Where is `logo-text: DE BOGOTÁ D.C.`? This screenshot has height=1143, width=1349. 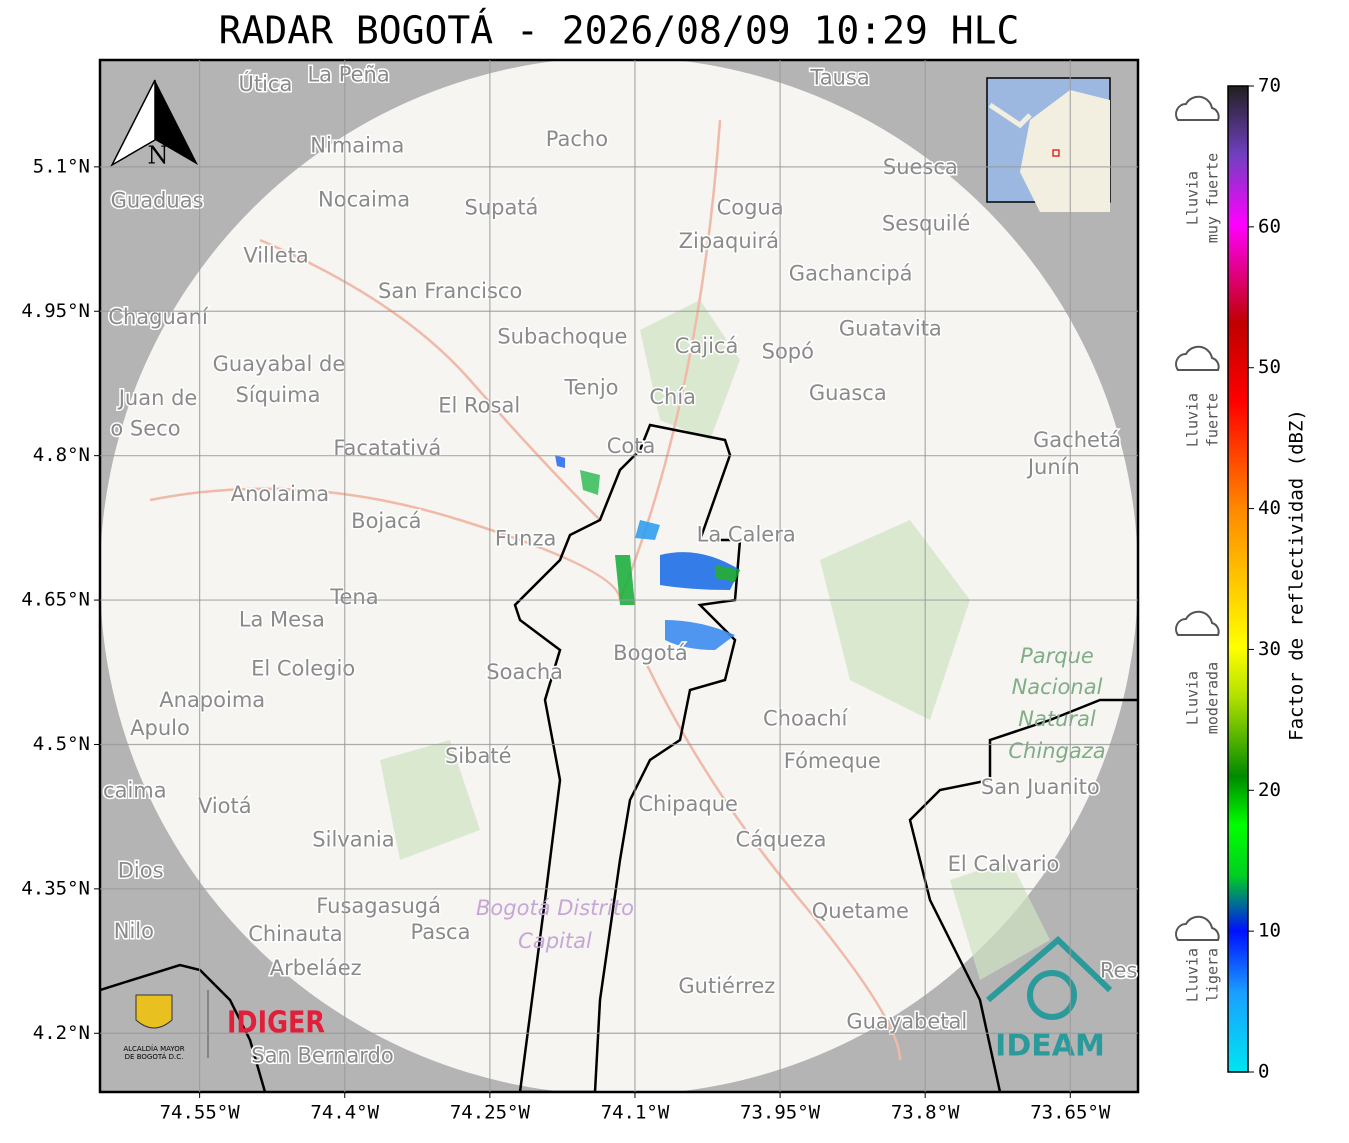
logo-text: DE BOGOTÁ D.C. is located at coordinates (154, 1056).